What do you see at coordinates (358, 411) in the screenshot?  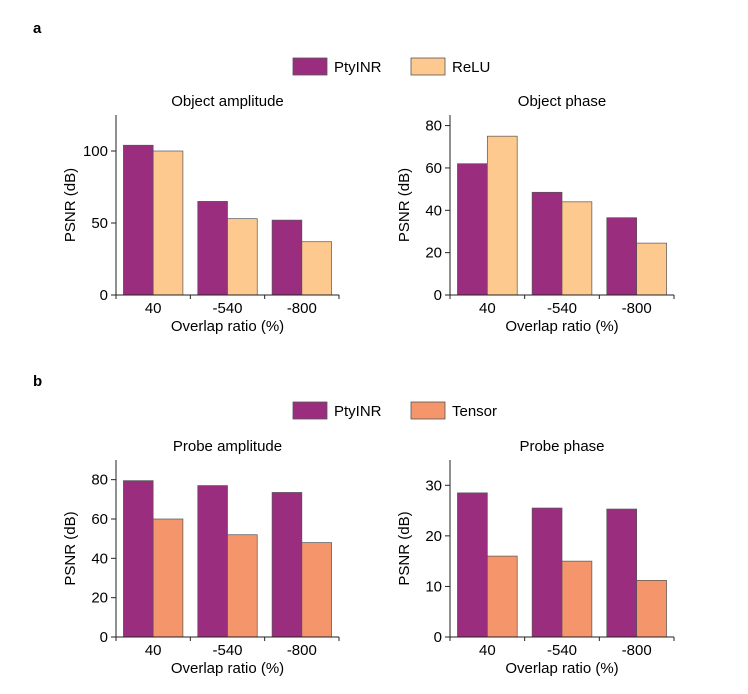 I see `legend-label-b-0: PtyINR` at bounding box center [358, 411].